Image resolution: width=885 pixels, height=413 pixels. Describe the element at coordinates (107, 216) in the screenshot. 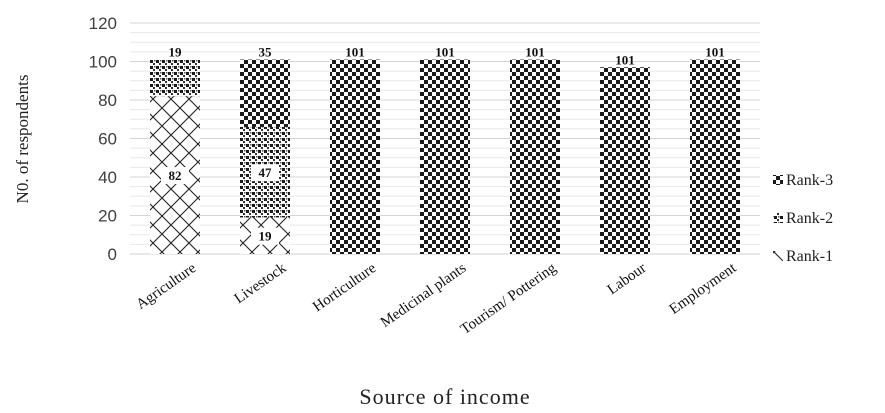

I see `y-tick-label: 20` at that location.